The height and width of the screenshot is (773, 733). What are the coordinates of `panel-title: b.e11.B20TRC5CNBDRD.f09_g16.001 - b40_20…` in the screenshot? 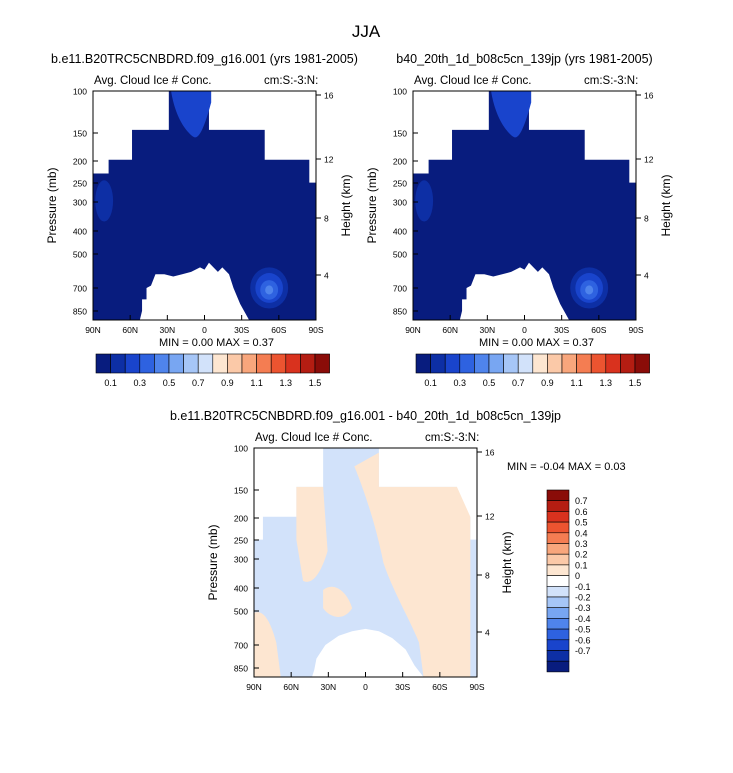 It's located at (365, 416).